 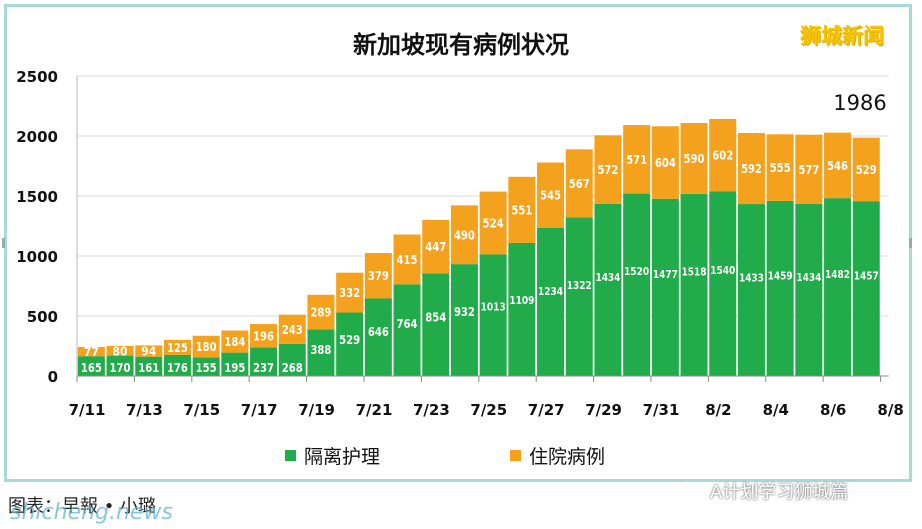 I want to click on data-label-isolation: 646, so click(x=378, y=332).